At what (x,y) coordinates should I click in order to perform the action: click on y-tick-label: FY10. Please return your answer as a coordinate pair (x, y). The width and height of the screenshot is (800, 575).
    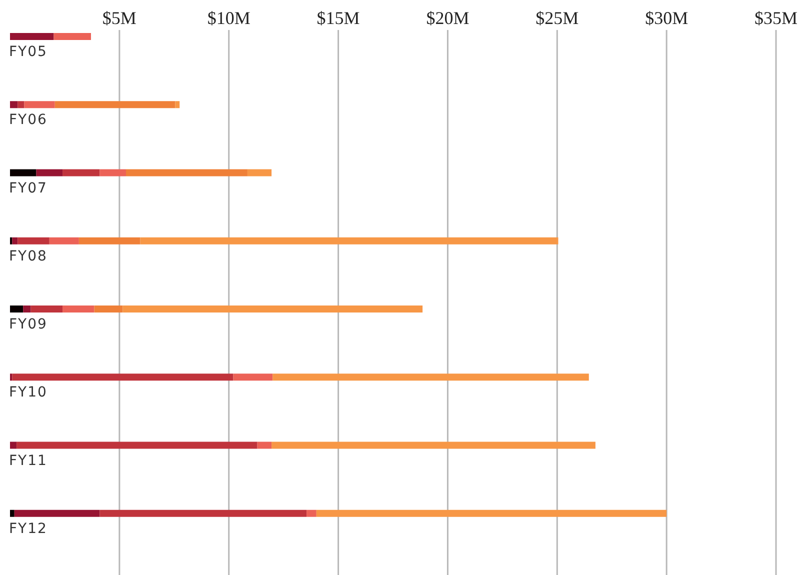
    Looking at the image, I should click on (28, 392).